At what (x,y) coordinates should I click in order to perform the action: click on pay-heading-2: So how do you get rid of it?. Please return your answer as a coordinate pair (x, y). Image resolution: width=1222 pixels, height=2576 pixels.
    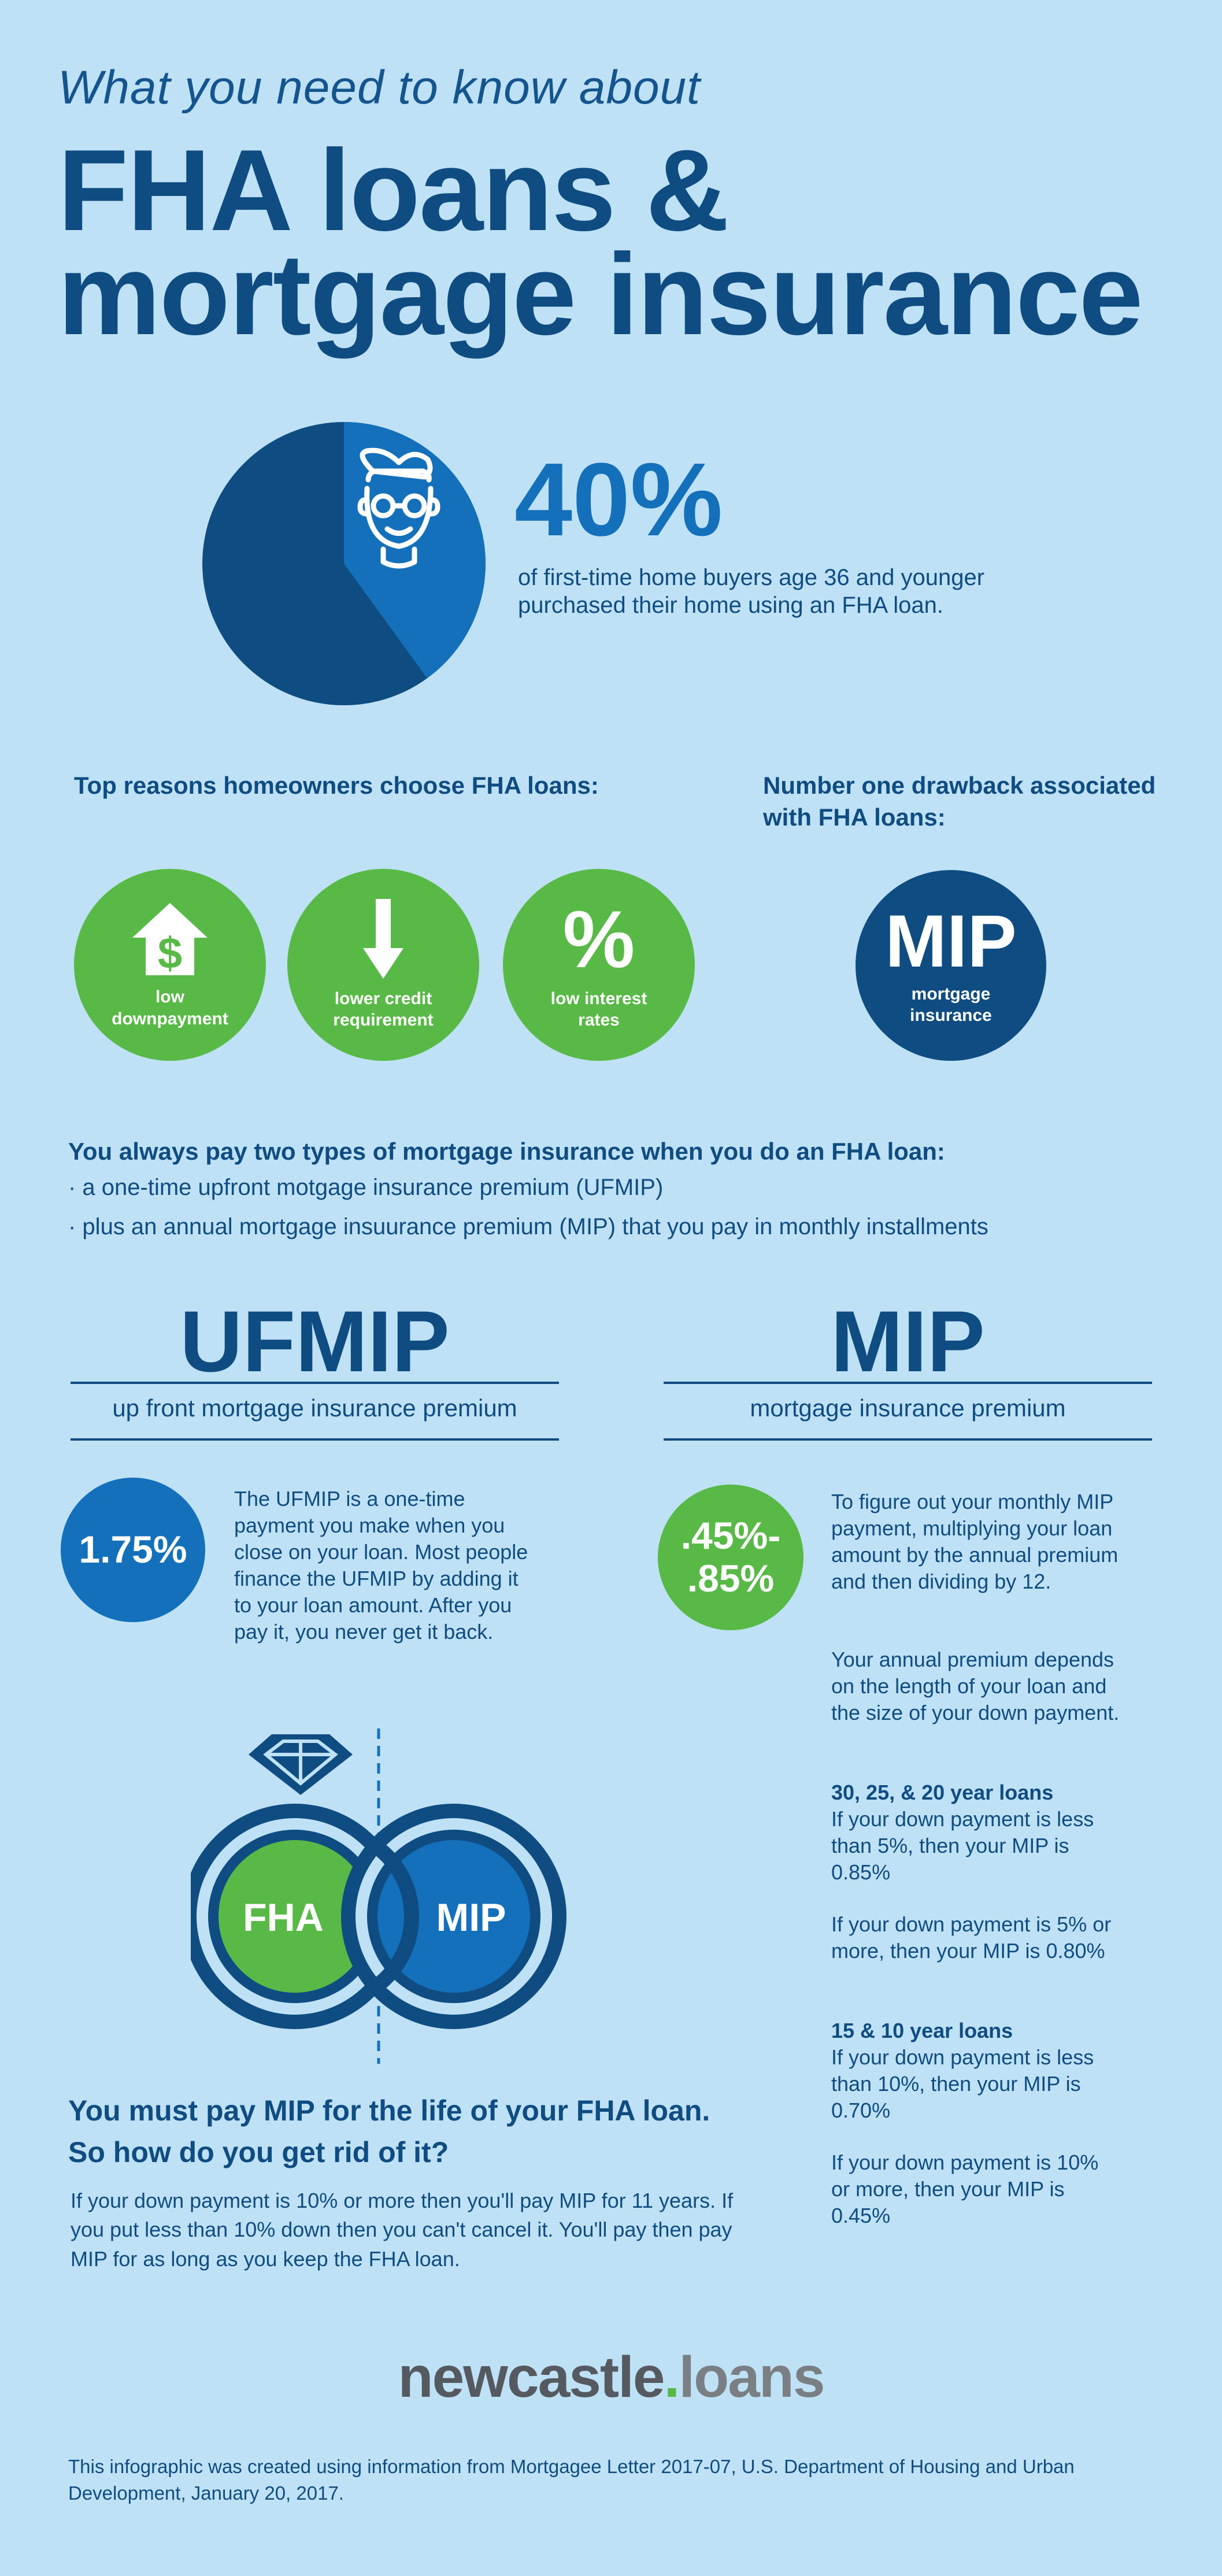
    Looking at the image, I should click on (258, 2152).